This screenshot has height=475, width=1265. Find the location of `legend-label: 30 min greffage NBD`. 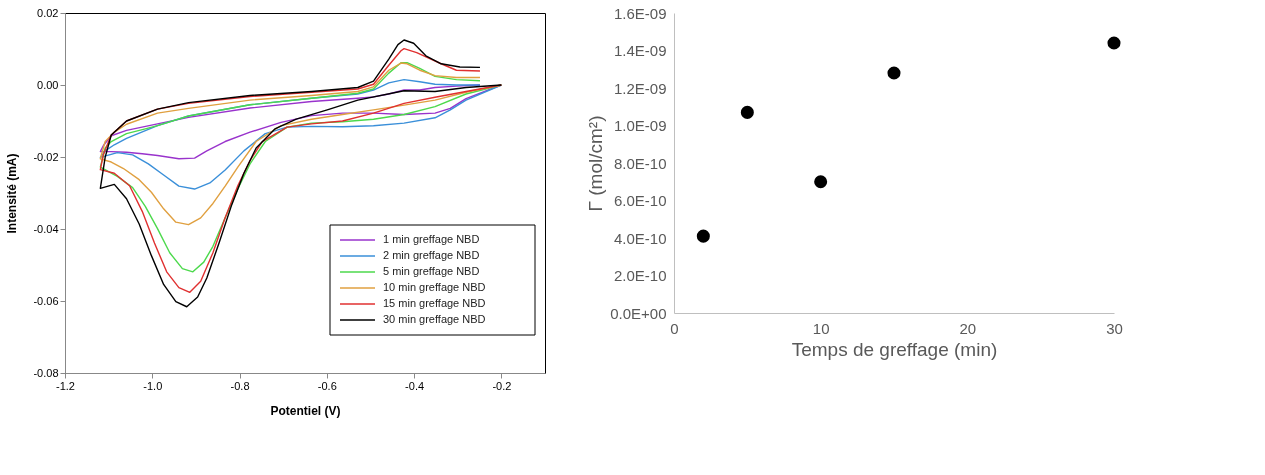

legend-label: 30 min greffage NBD is located at coordinates (434, 319).